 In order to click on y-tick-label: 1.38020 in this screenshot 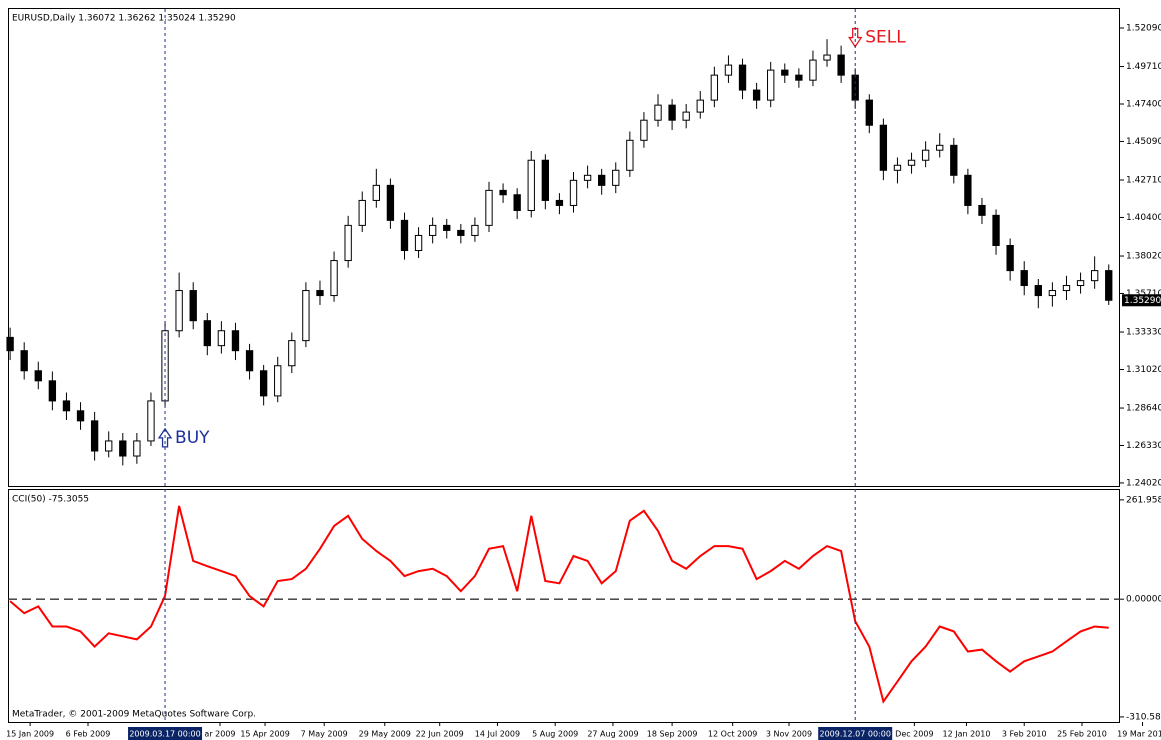, I will do `click(1143, 257)`.